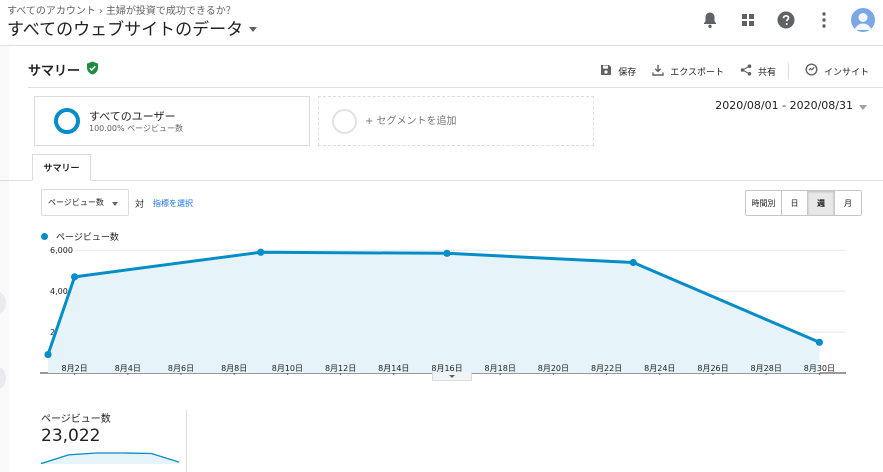 The image size is (883, 472). Describe the element at coordinates (726, 71) in the screenshot. I see `report-actions: 保存 エクスポート 共有 インサイト` at that location.